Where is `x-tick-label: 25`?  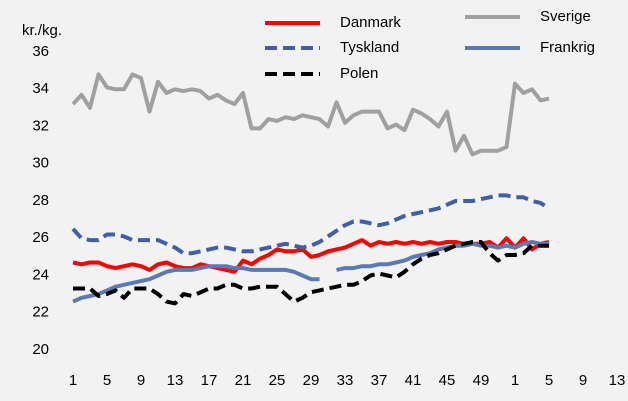 x-tick-label: 25 is located at coordinates (277, 380).